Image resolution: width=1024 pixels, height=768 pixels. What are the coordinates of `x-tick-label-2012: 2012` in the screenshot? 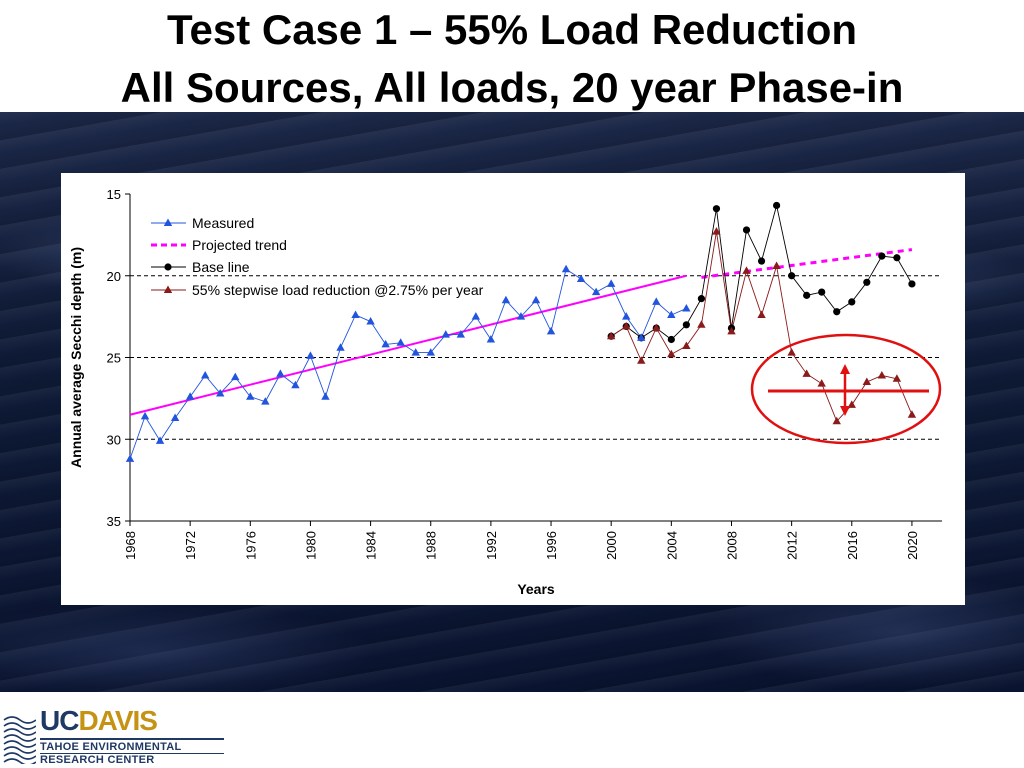 It's located at (792, 545).